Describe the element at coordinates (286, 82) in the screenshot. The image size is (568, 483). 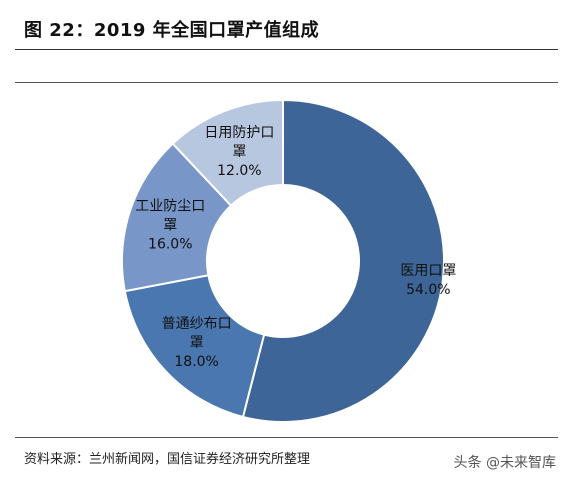
I see `chart-top-divider` at that location.